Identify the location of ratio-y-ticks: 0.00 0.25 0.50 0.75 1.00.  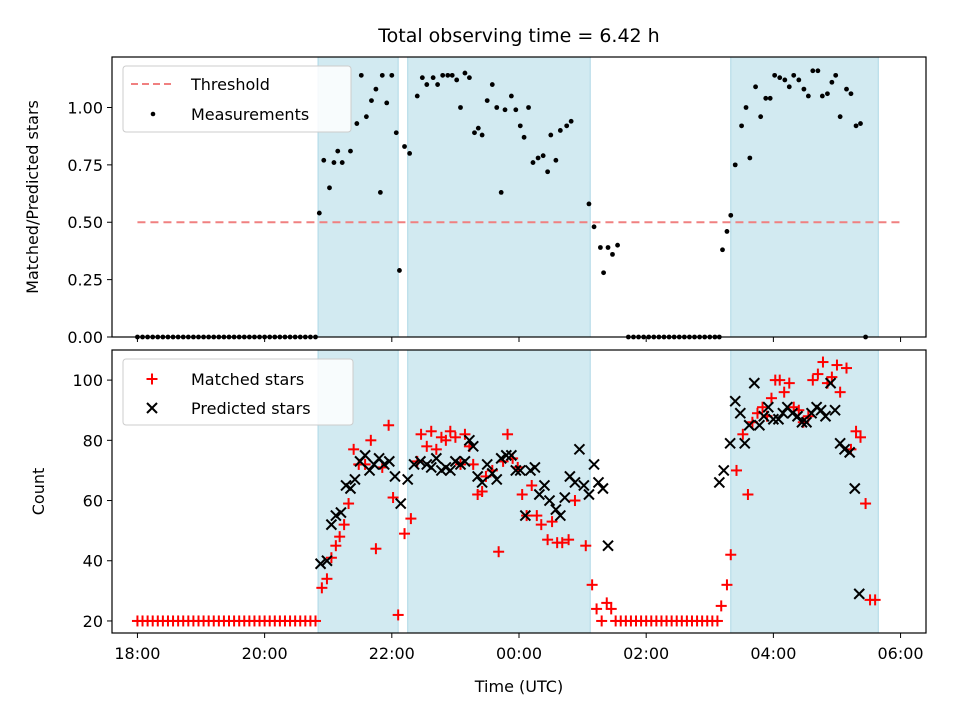
(89, 222).